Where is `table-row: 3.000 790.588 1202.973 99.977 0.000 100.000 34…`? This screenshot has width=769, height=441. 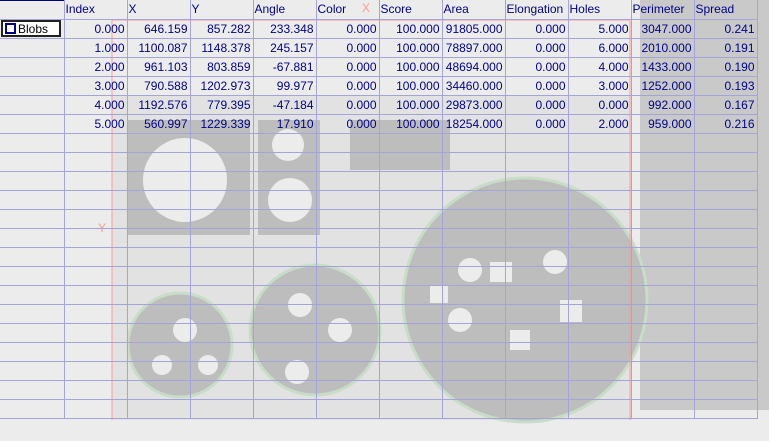
table-row: 3.000 790.588 1202.973 99.977 0.000 100.000 34… is located at coordinates (379, 86).